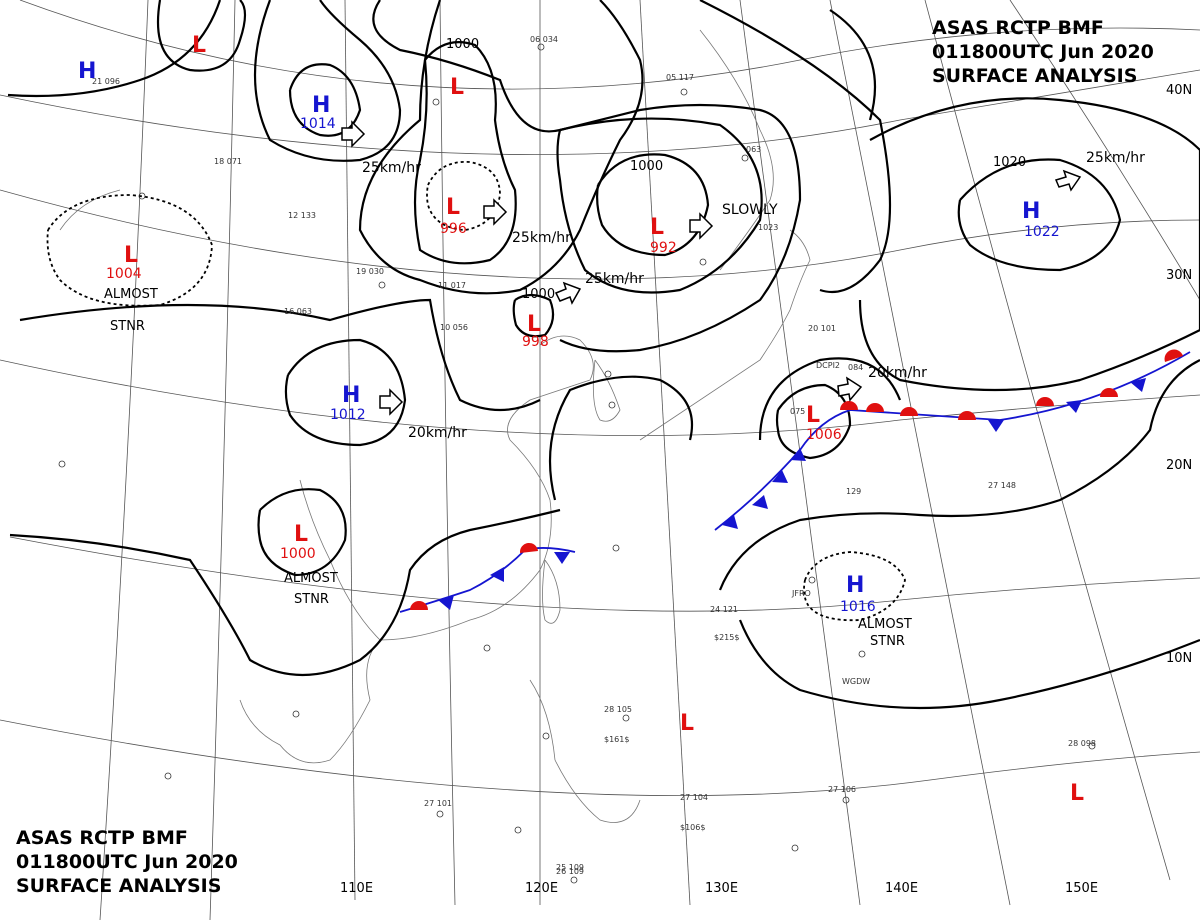 The image size is (1200, 920). I want to click on isobar-label: 1020, so click(1009, 162).